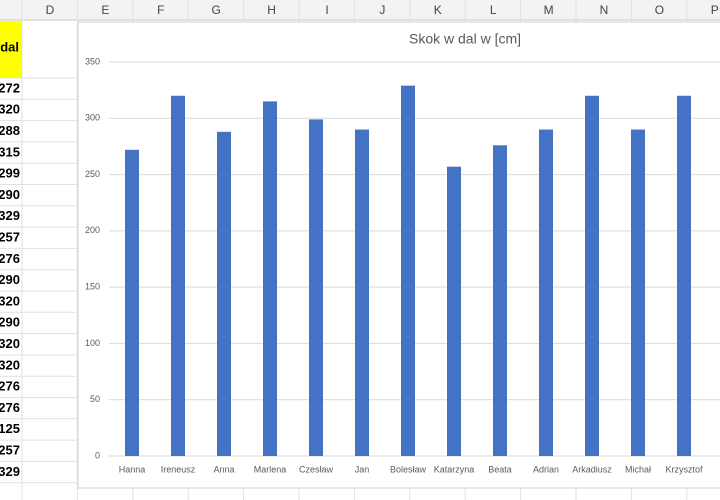  Describe the element at coordinates (223, 469) in the screenshot. I see `x-tick-label: Anna` at that location.